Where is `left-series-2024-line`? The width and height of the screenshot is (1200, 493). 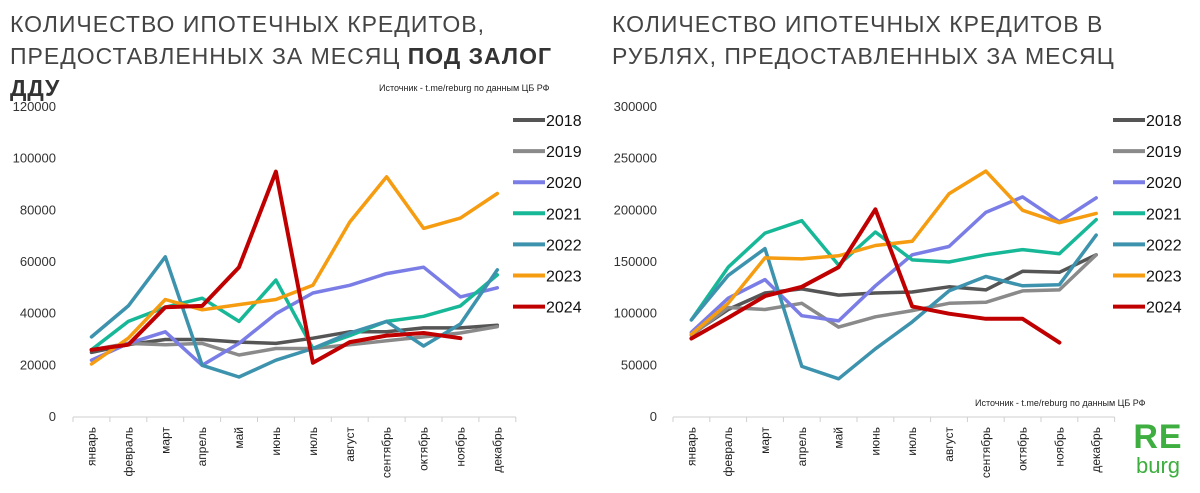 left-series-2024-line is located at coordinates (276, 267).